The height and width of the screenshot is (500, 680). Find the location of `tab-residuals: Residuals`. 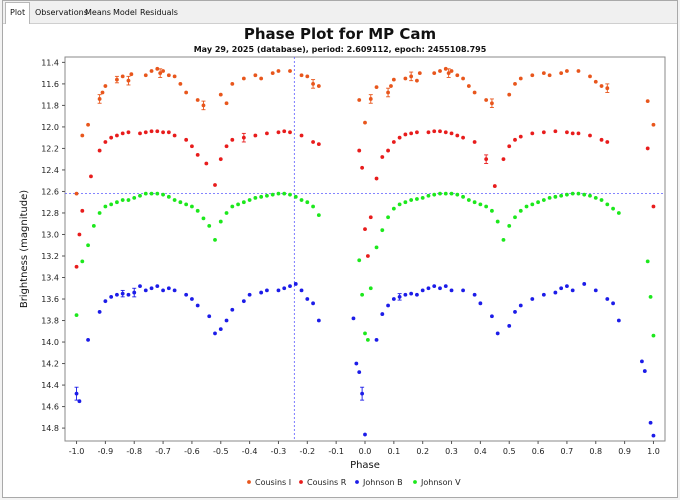

tab-residuals: Residuals is located at coordinates (159, 12).